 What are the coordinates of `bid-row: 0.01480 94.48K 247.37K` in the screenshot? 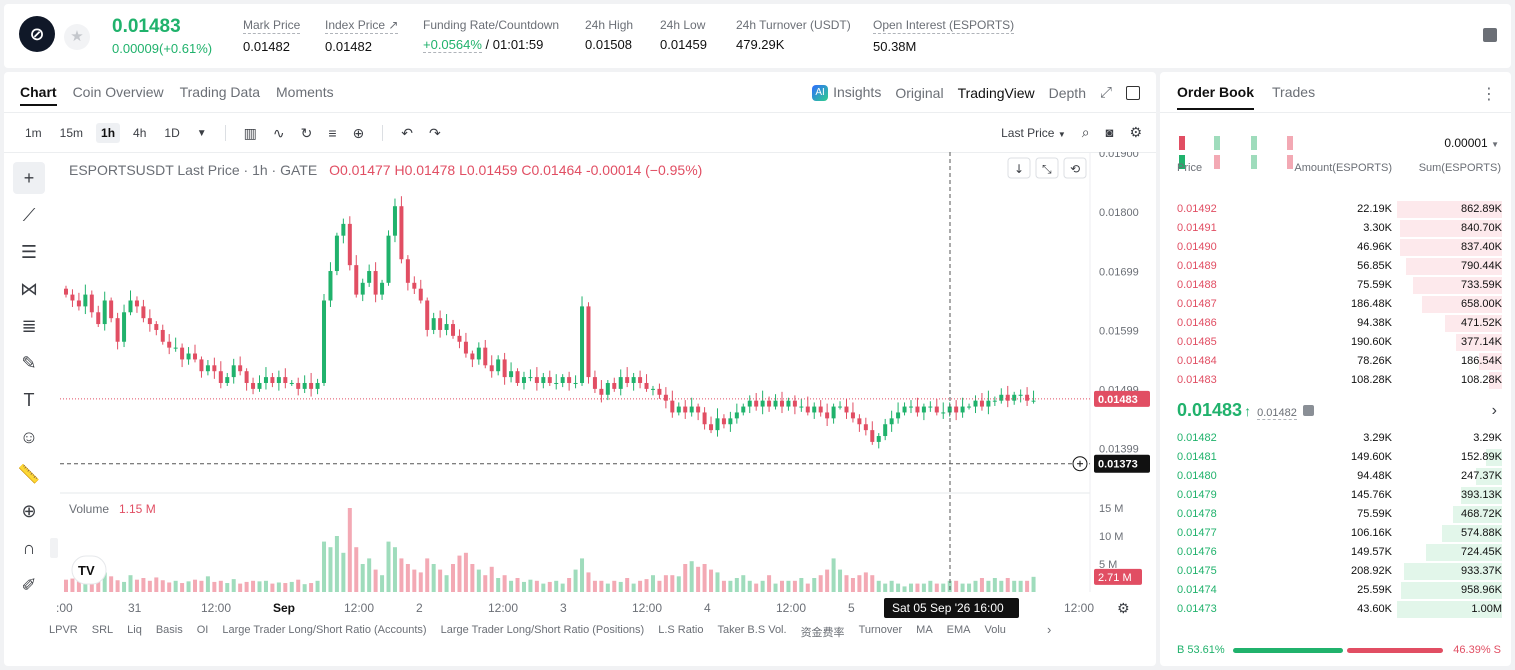 It's located at (1335, 476).